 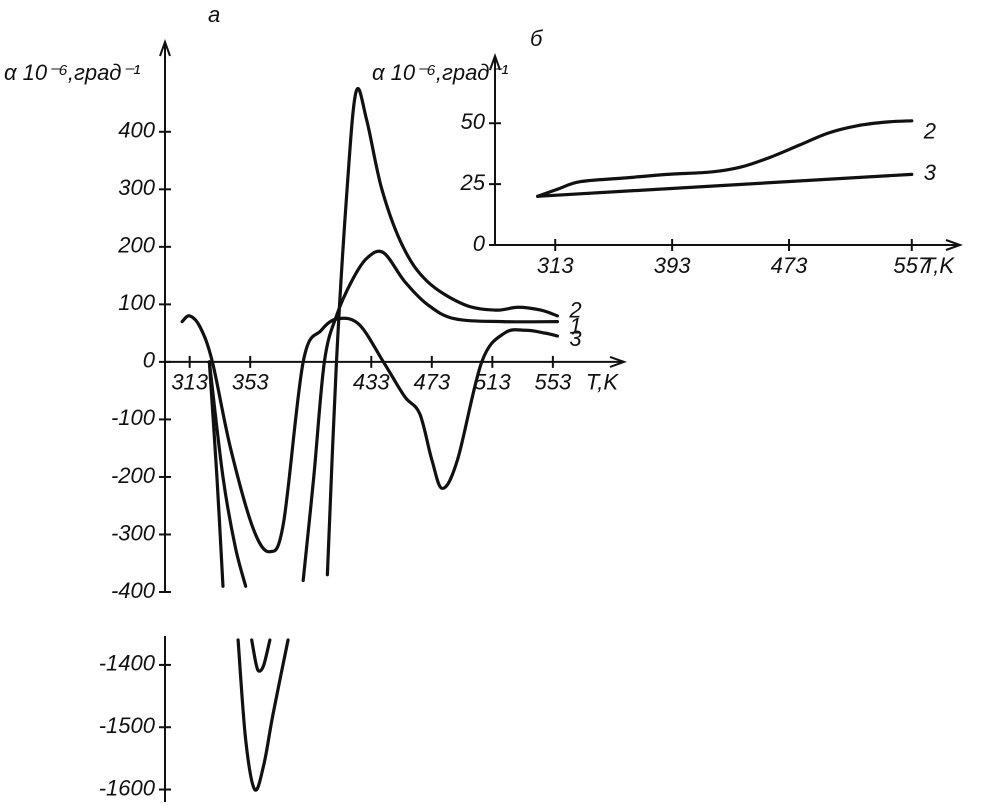 What do you see at coordinates (214, 14) in the screenshot?
I see `panel-title: а` at bounding box center [214, 14].